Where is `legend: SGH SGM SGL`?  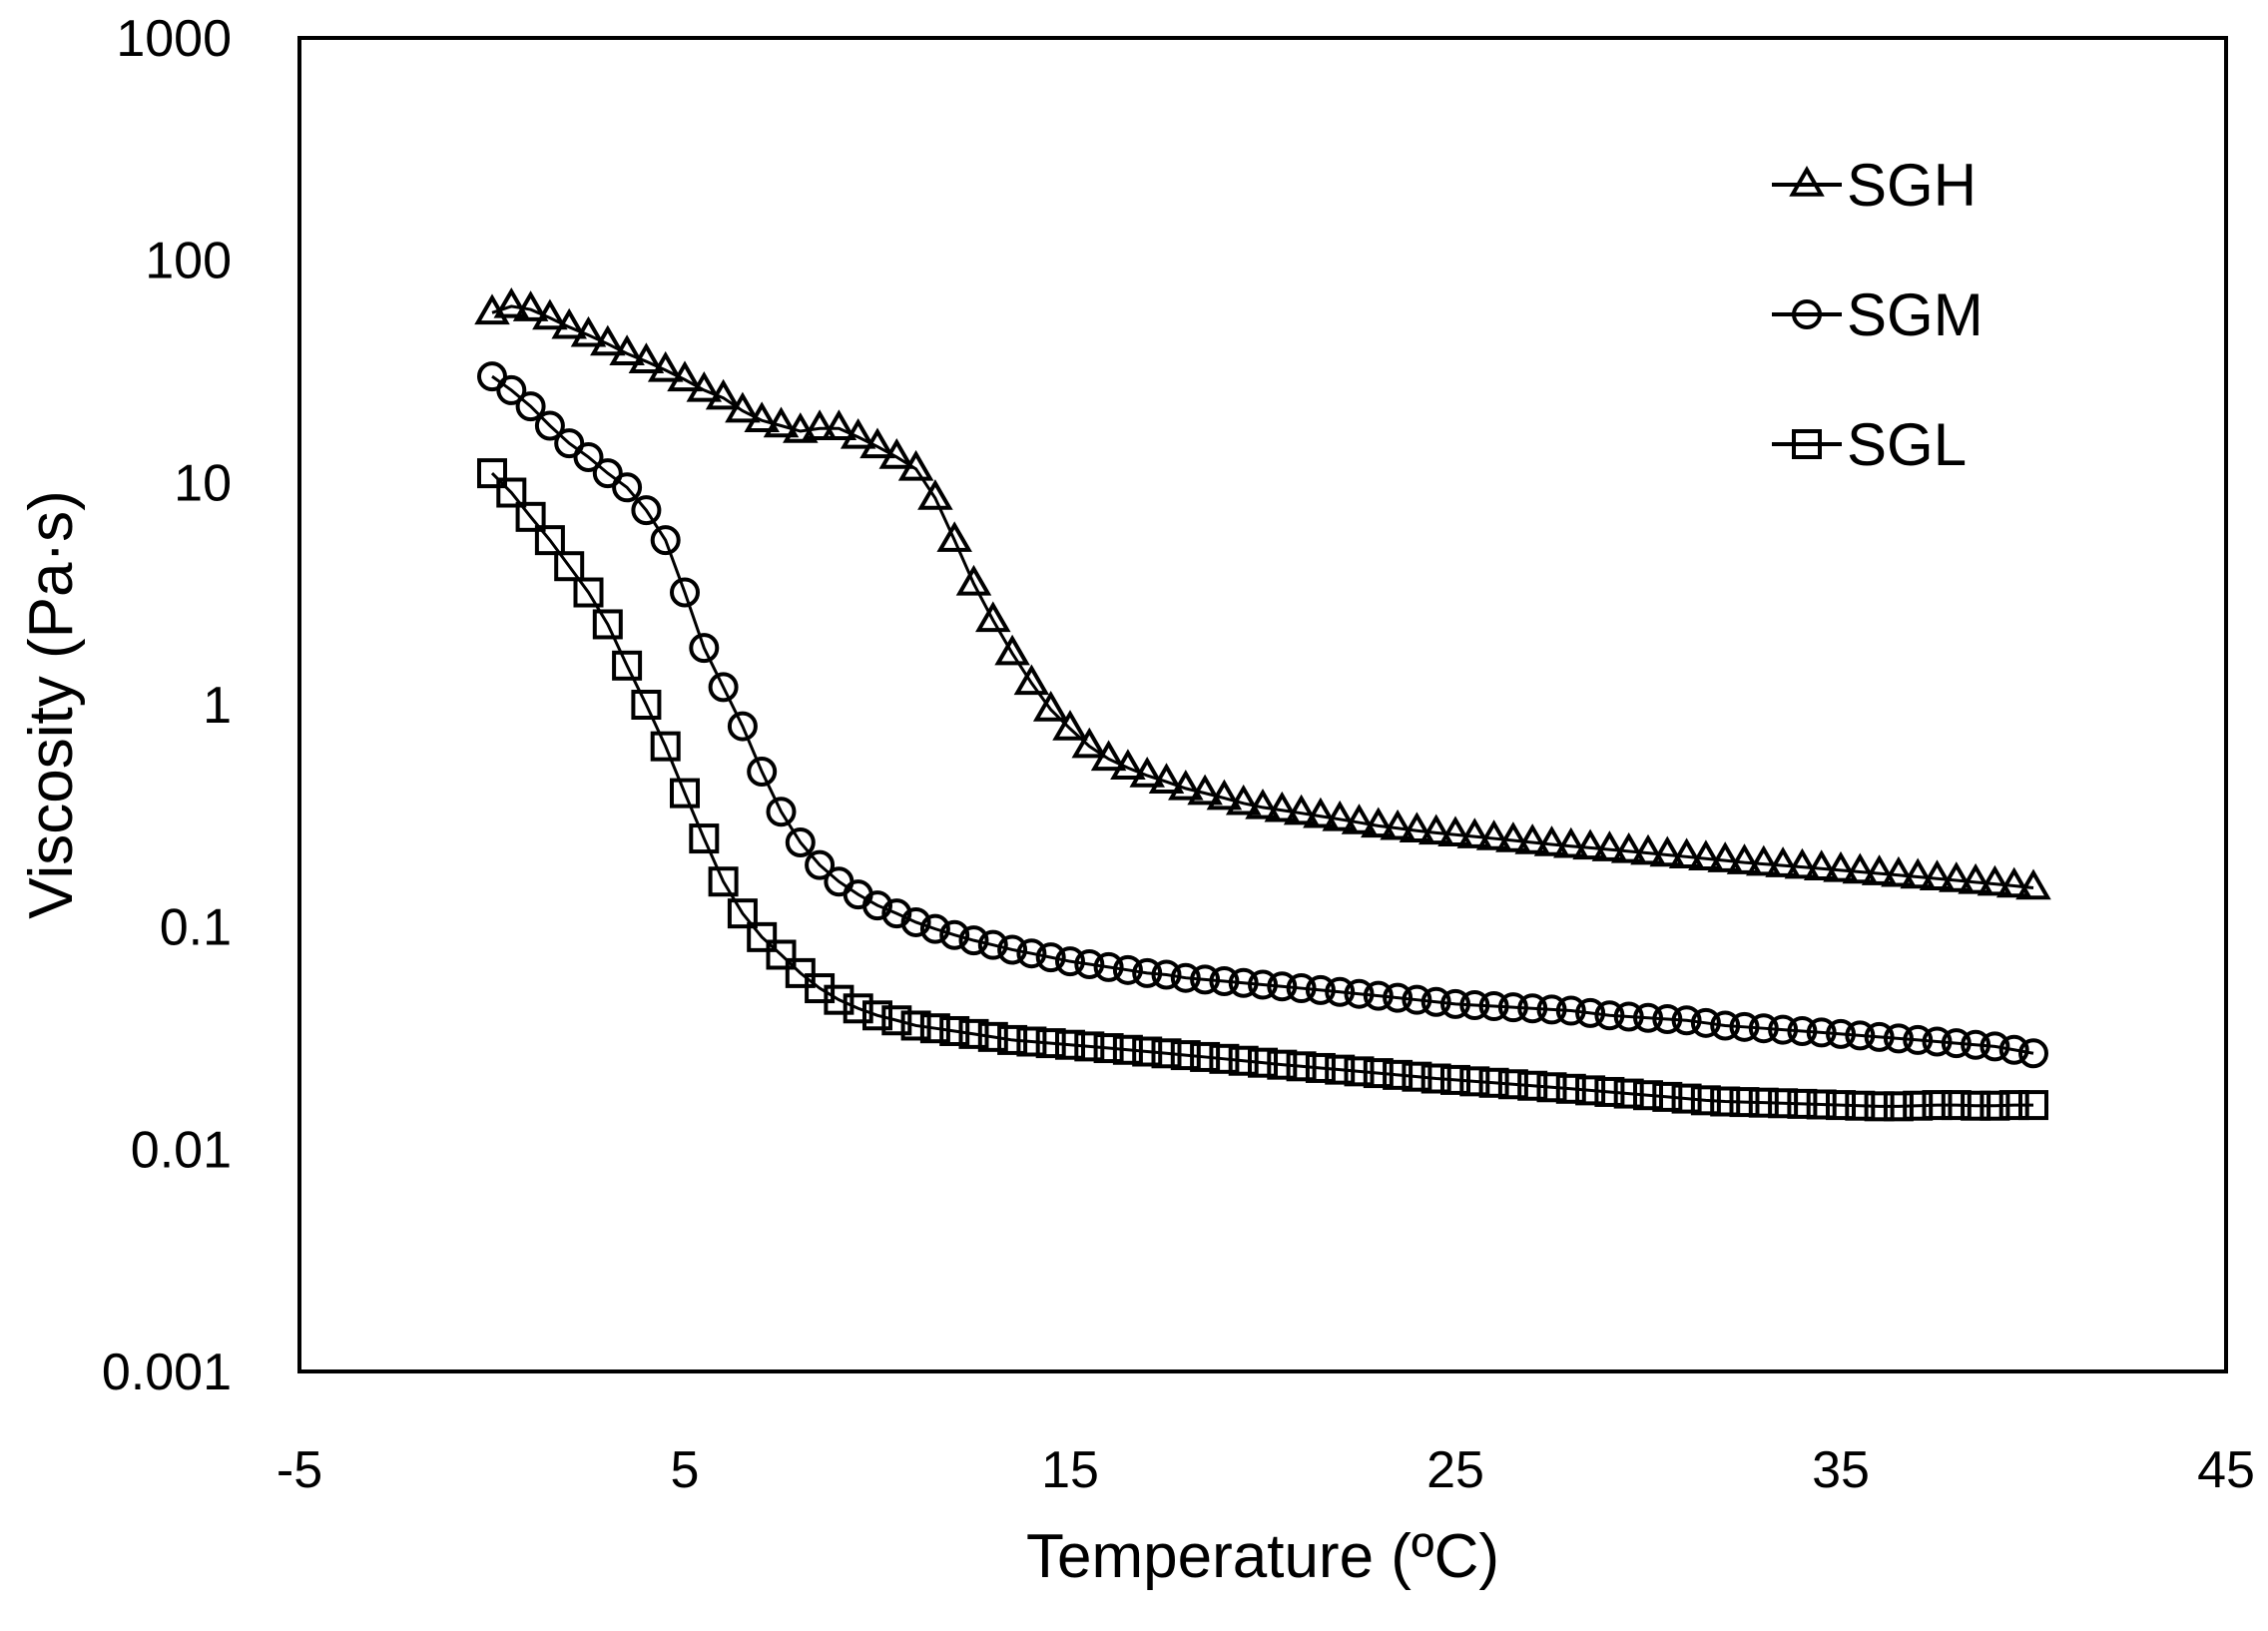
legend: SGH SGM SGL is located at coordinates (1878, 315).